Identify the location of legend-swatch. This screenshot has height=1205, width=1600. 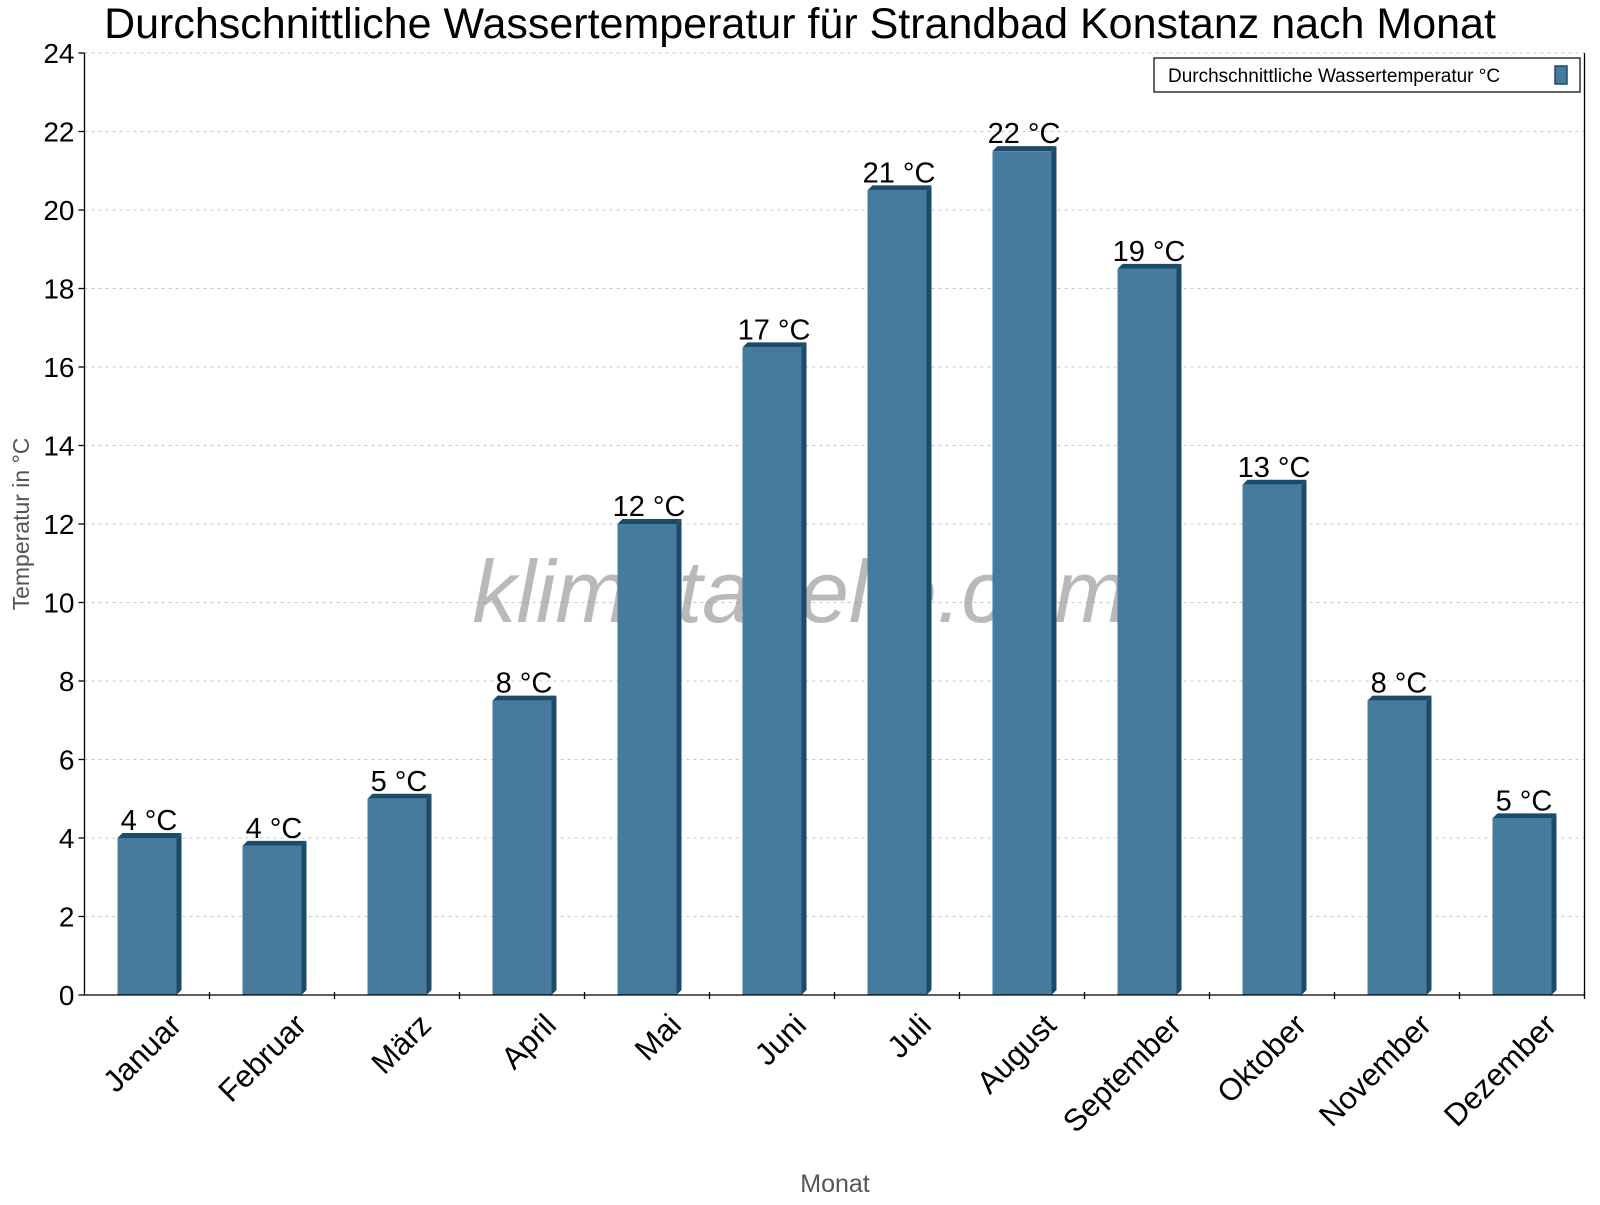
(1561, 75).